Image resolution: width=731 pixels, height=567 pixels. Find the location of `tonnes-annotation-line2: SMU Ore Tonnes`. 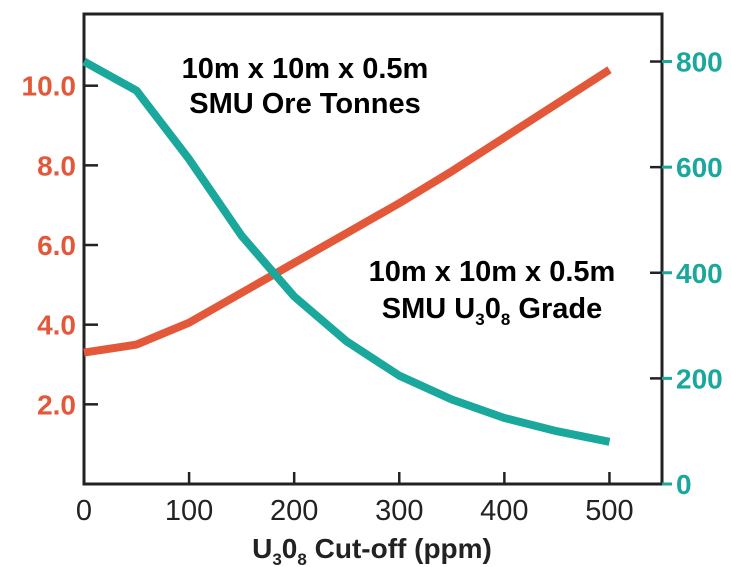

tonnes-annotation-line2: SMU Ore Tonnes is located at coordinates (305, 104).